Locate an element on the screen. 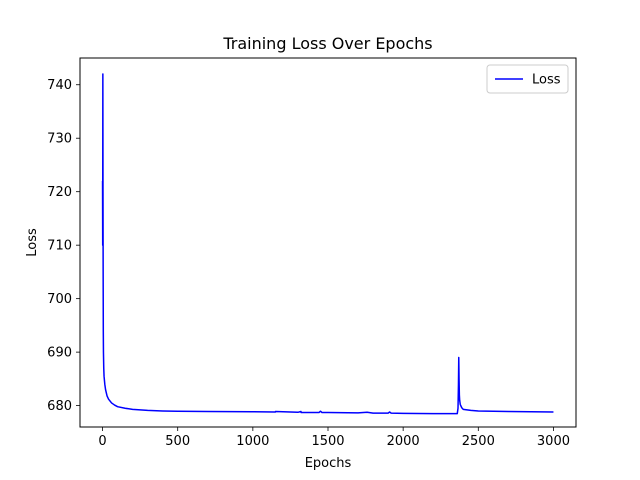 This screenshot has height=480, width=640. y-axis-label: Loss is located at coordinates (32, 242).